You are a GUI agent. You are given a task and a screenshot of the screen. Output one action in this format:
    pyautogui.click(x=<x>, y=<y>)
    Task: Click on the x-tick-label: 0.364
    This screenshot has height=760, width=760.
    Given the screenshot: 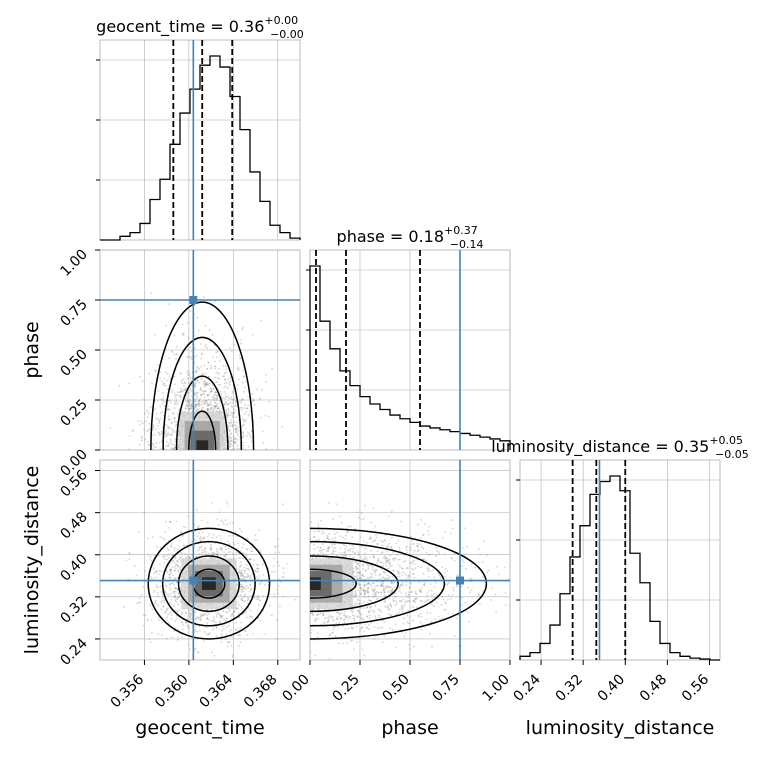 What is the action you would take?
    pyautogui.click(x=216, y=691)
    